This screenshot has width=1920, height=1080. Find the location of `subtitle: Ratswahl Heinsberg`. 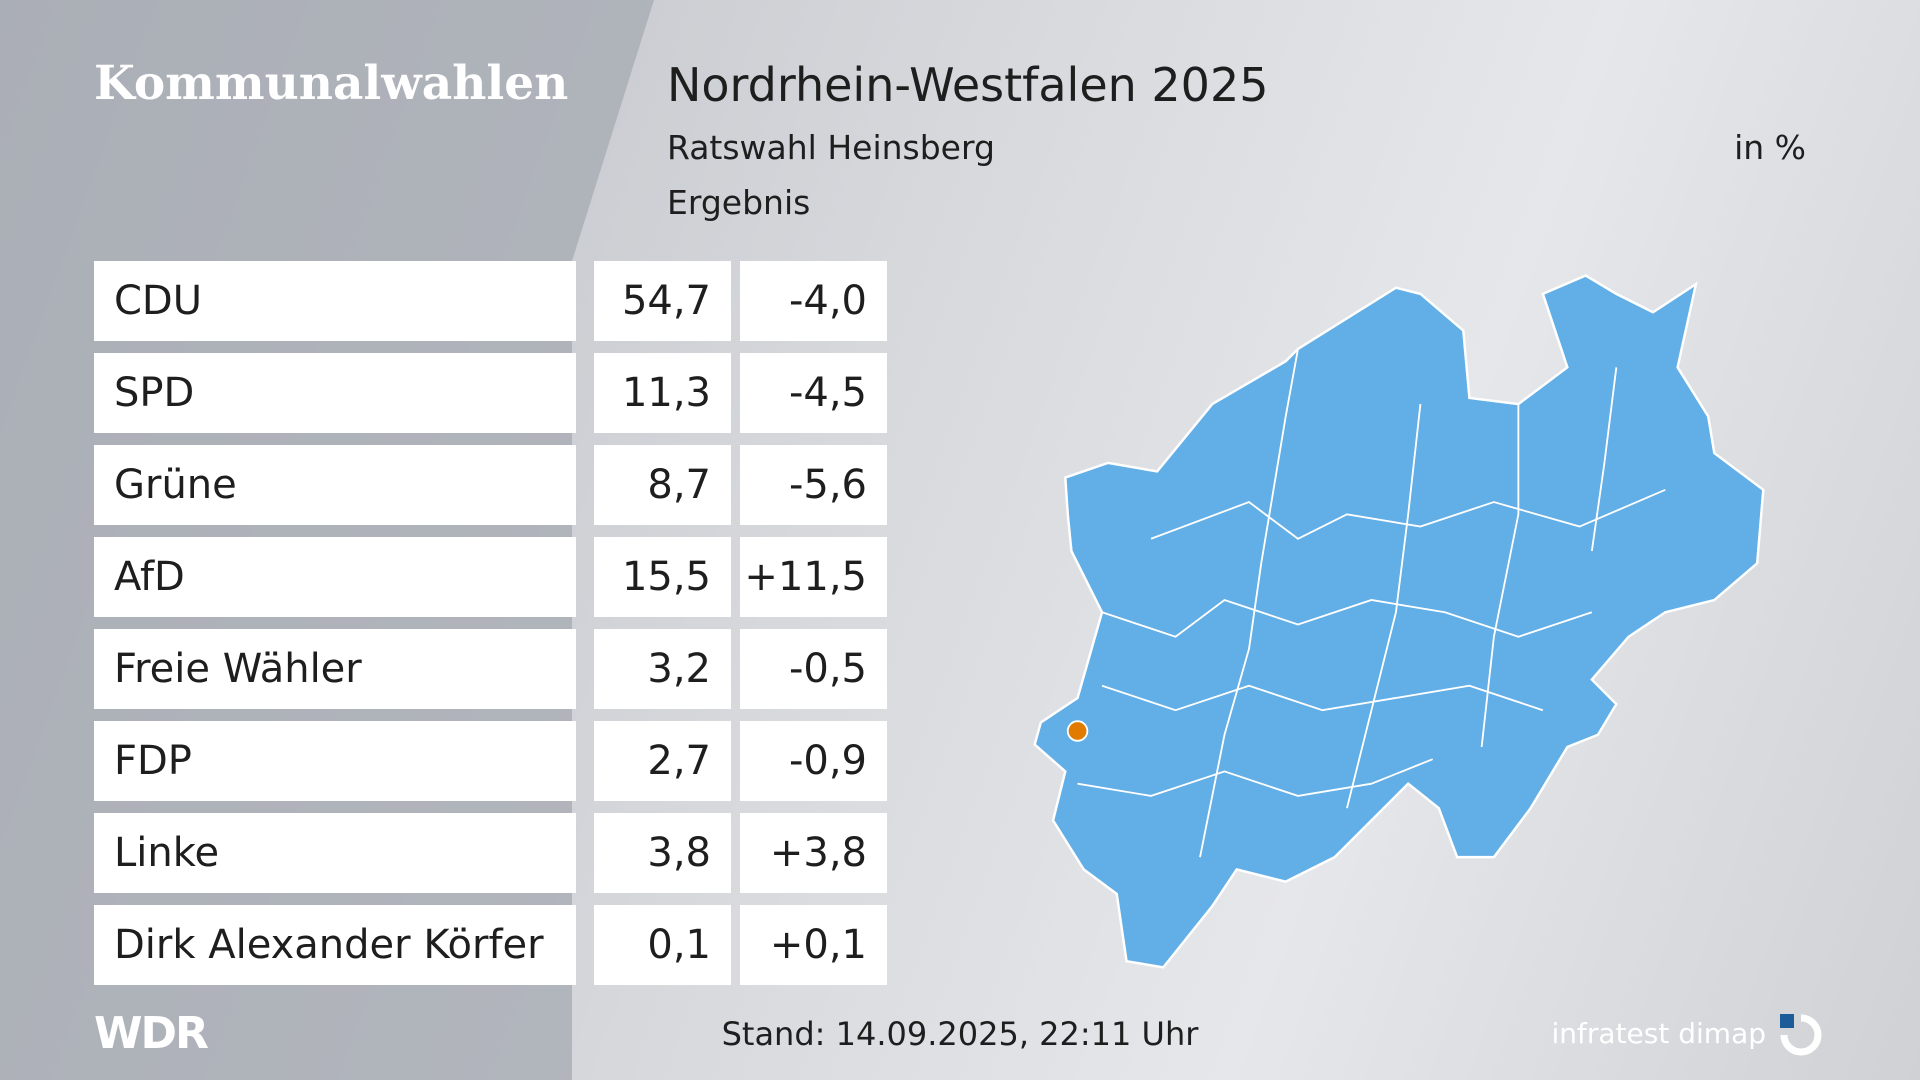

subtitle: Ratswahl Heinsberg is located at coordinates (831, 147).